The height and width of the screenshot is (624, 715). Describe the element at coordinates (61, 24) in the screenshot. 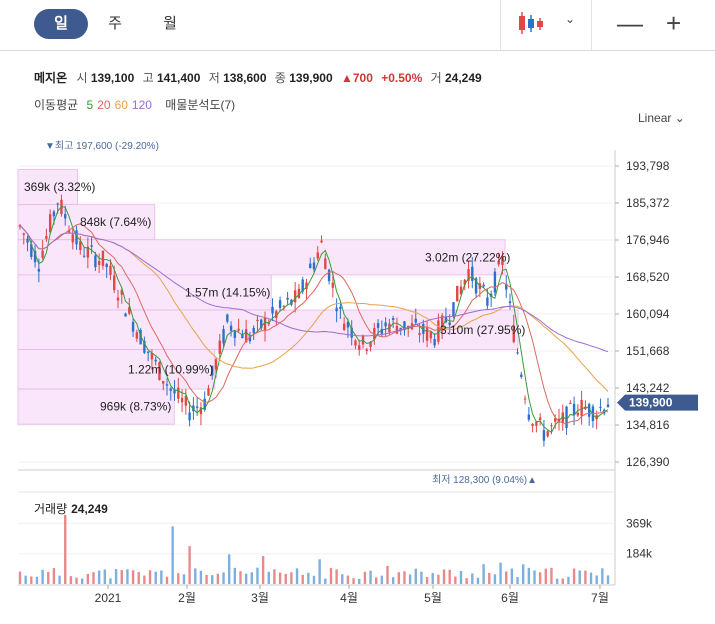

I see `tab-day: 일` at that location.